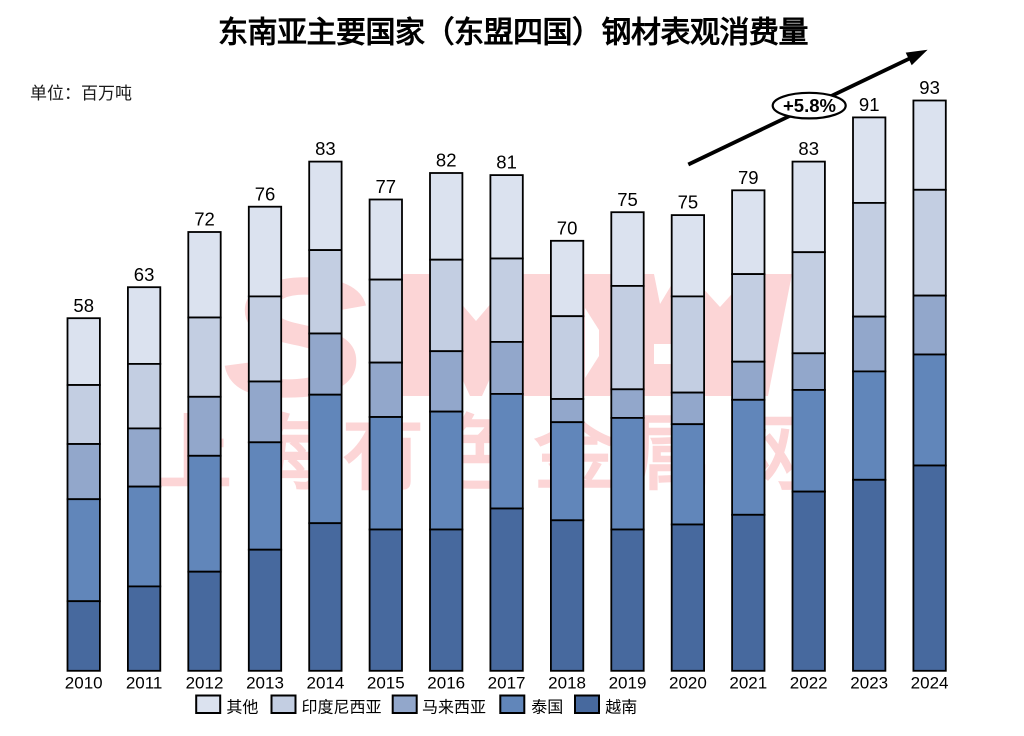 The width and height of the screenshot is (1024, 736). What do you see at coordinates (748, 683) in the screenshot?
I see `svg-text: 2021` at bounding box center [748, 683].